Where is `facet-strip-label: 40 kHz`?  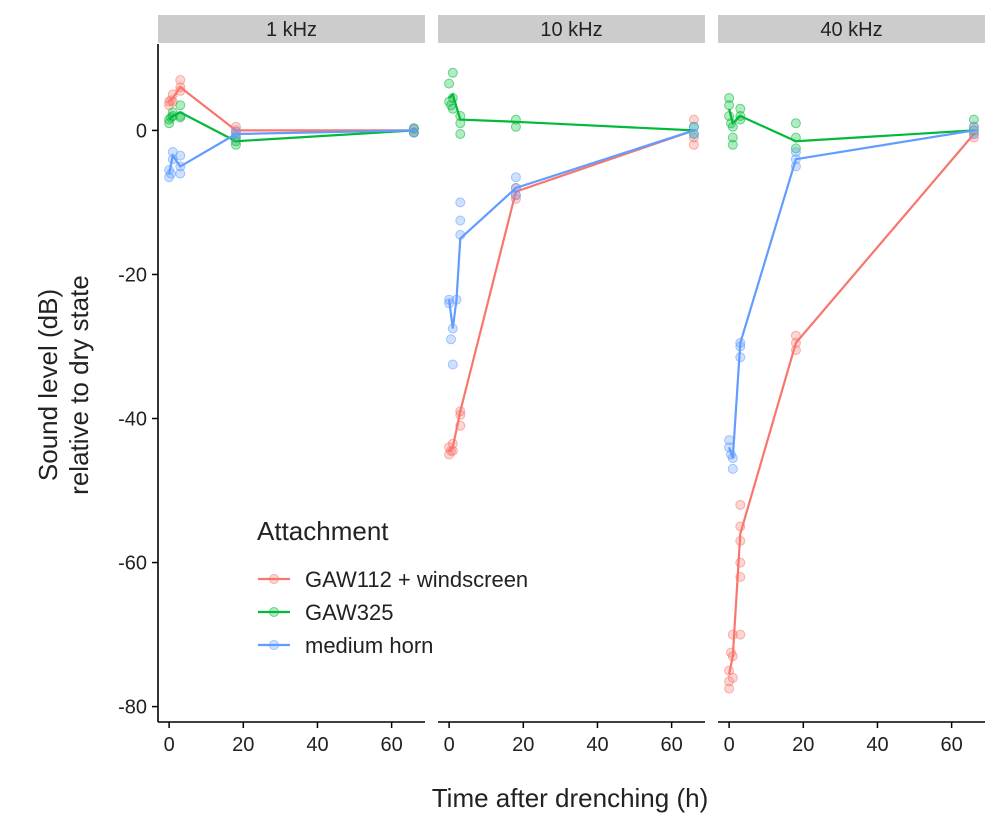
facet-strip-label: 40 kHz is located at coordinates (851, 30).